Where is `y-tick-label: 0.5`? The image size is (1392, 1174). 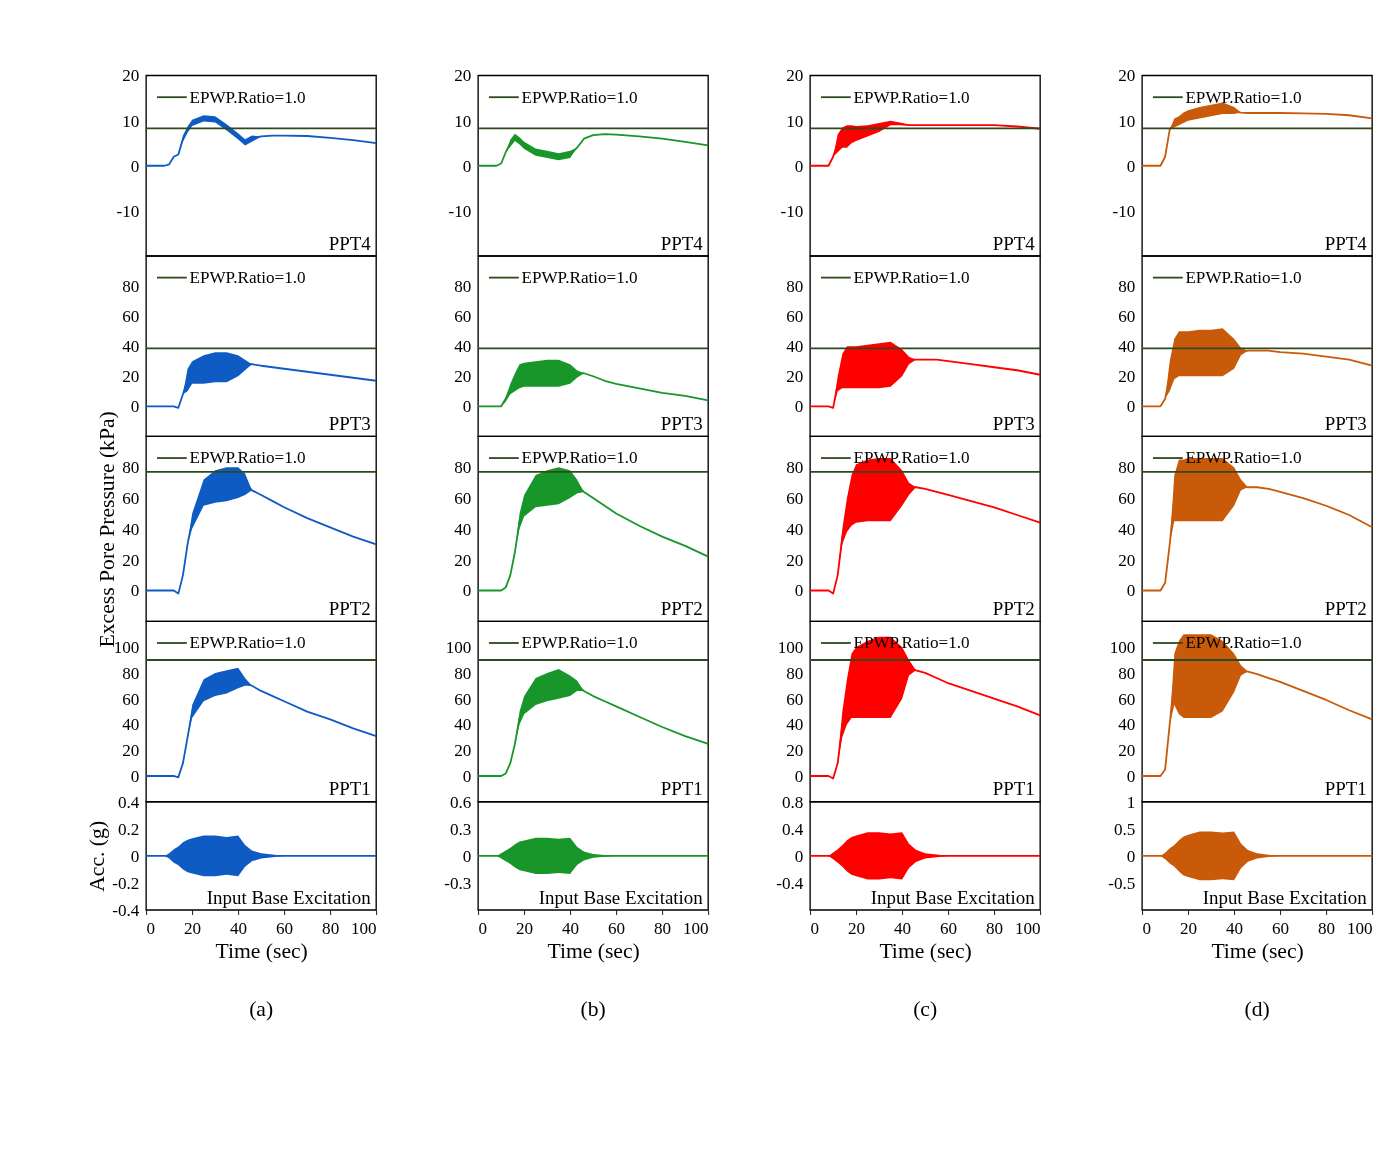
y-tick-label: 0.5 is located at coordinates (1124, 829).